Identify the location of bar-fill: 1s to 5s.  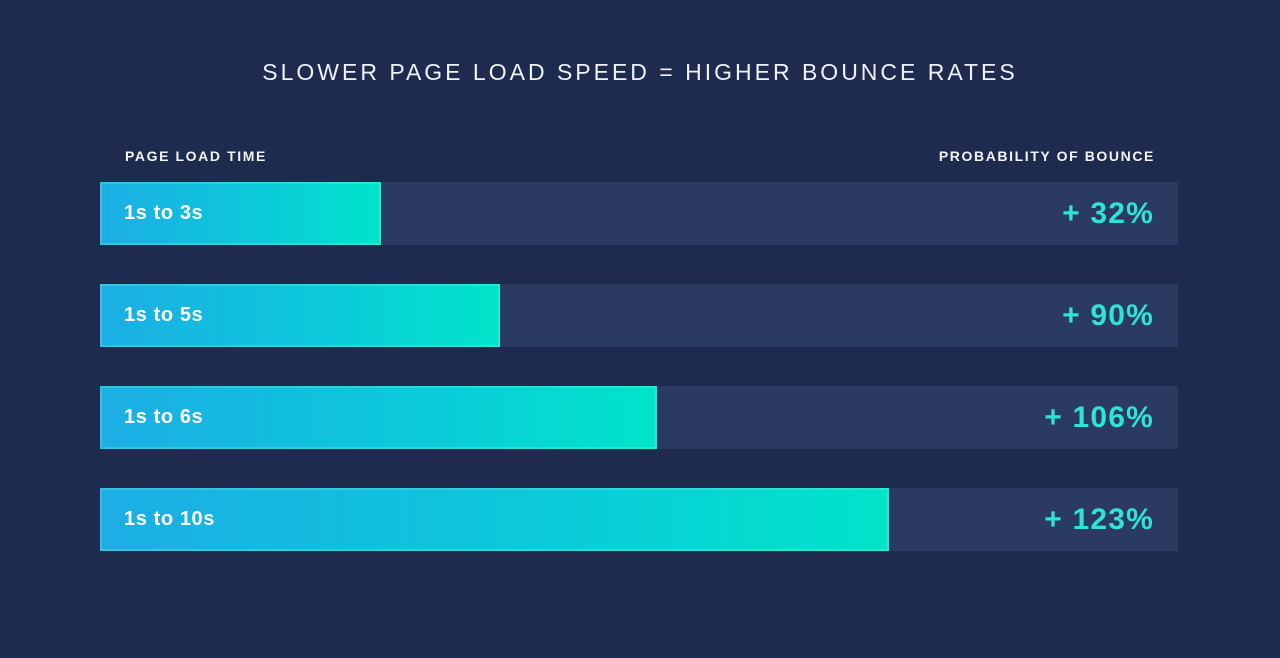
(300, 315).